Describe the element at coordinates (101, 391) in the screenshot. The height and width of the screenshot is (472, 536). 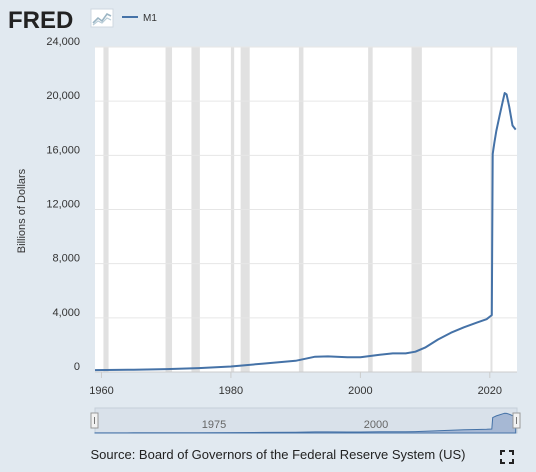
I see `x-tick-label: 1960` at that location.